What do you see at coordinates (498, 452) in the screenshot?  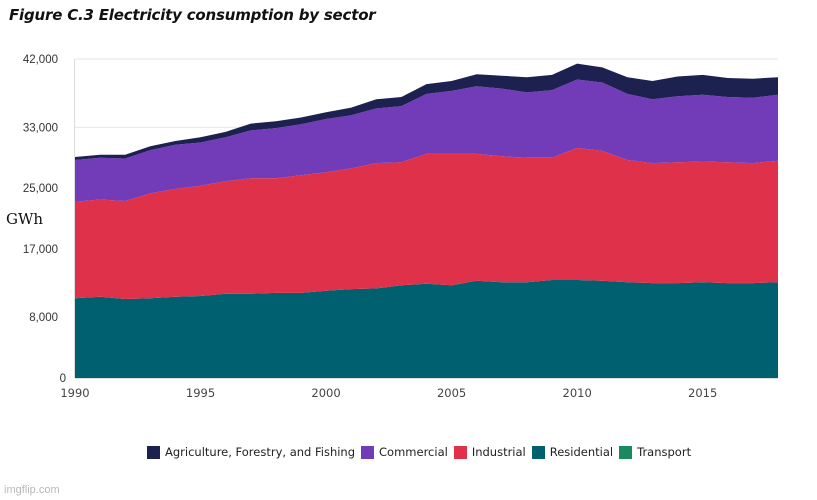 I see `legend-label: Industrial` at bounding box center [498, 452].